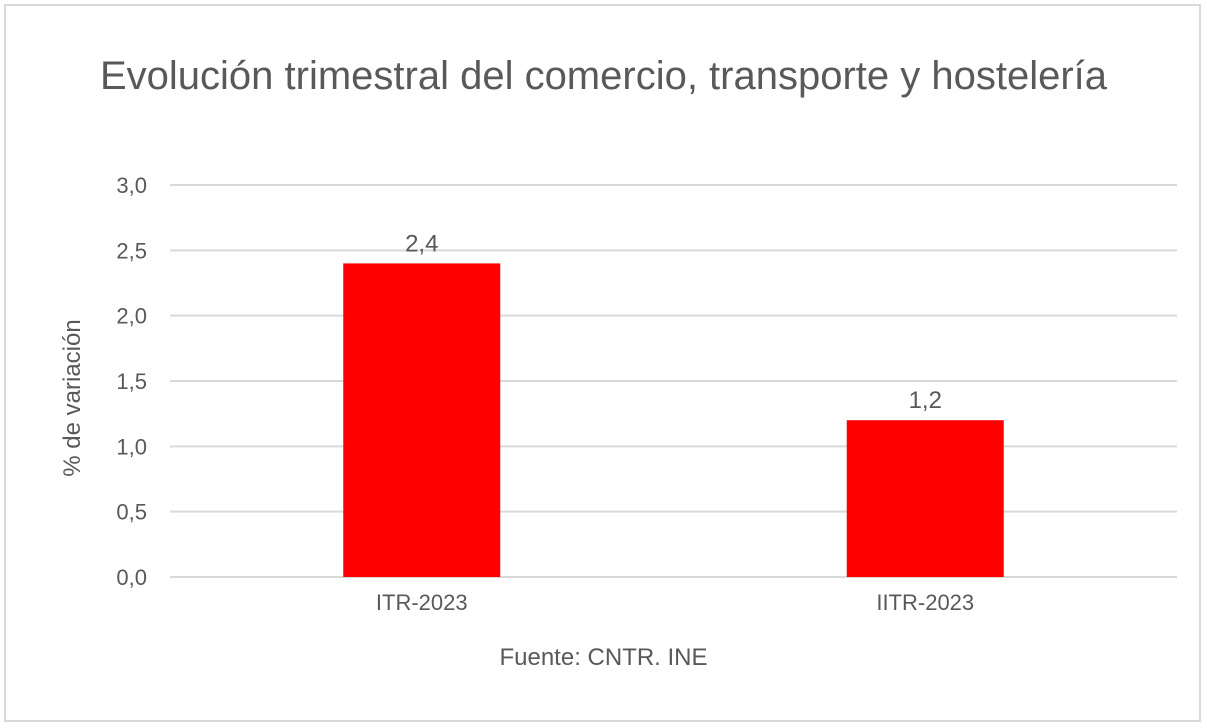 The width and height of the screenshot is (1207, 728). I want to click on data-label: 1,2, so click(925, 400).